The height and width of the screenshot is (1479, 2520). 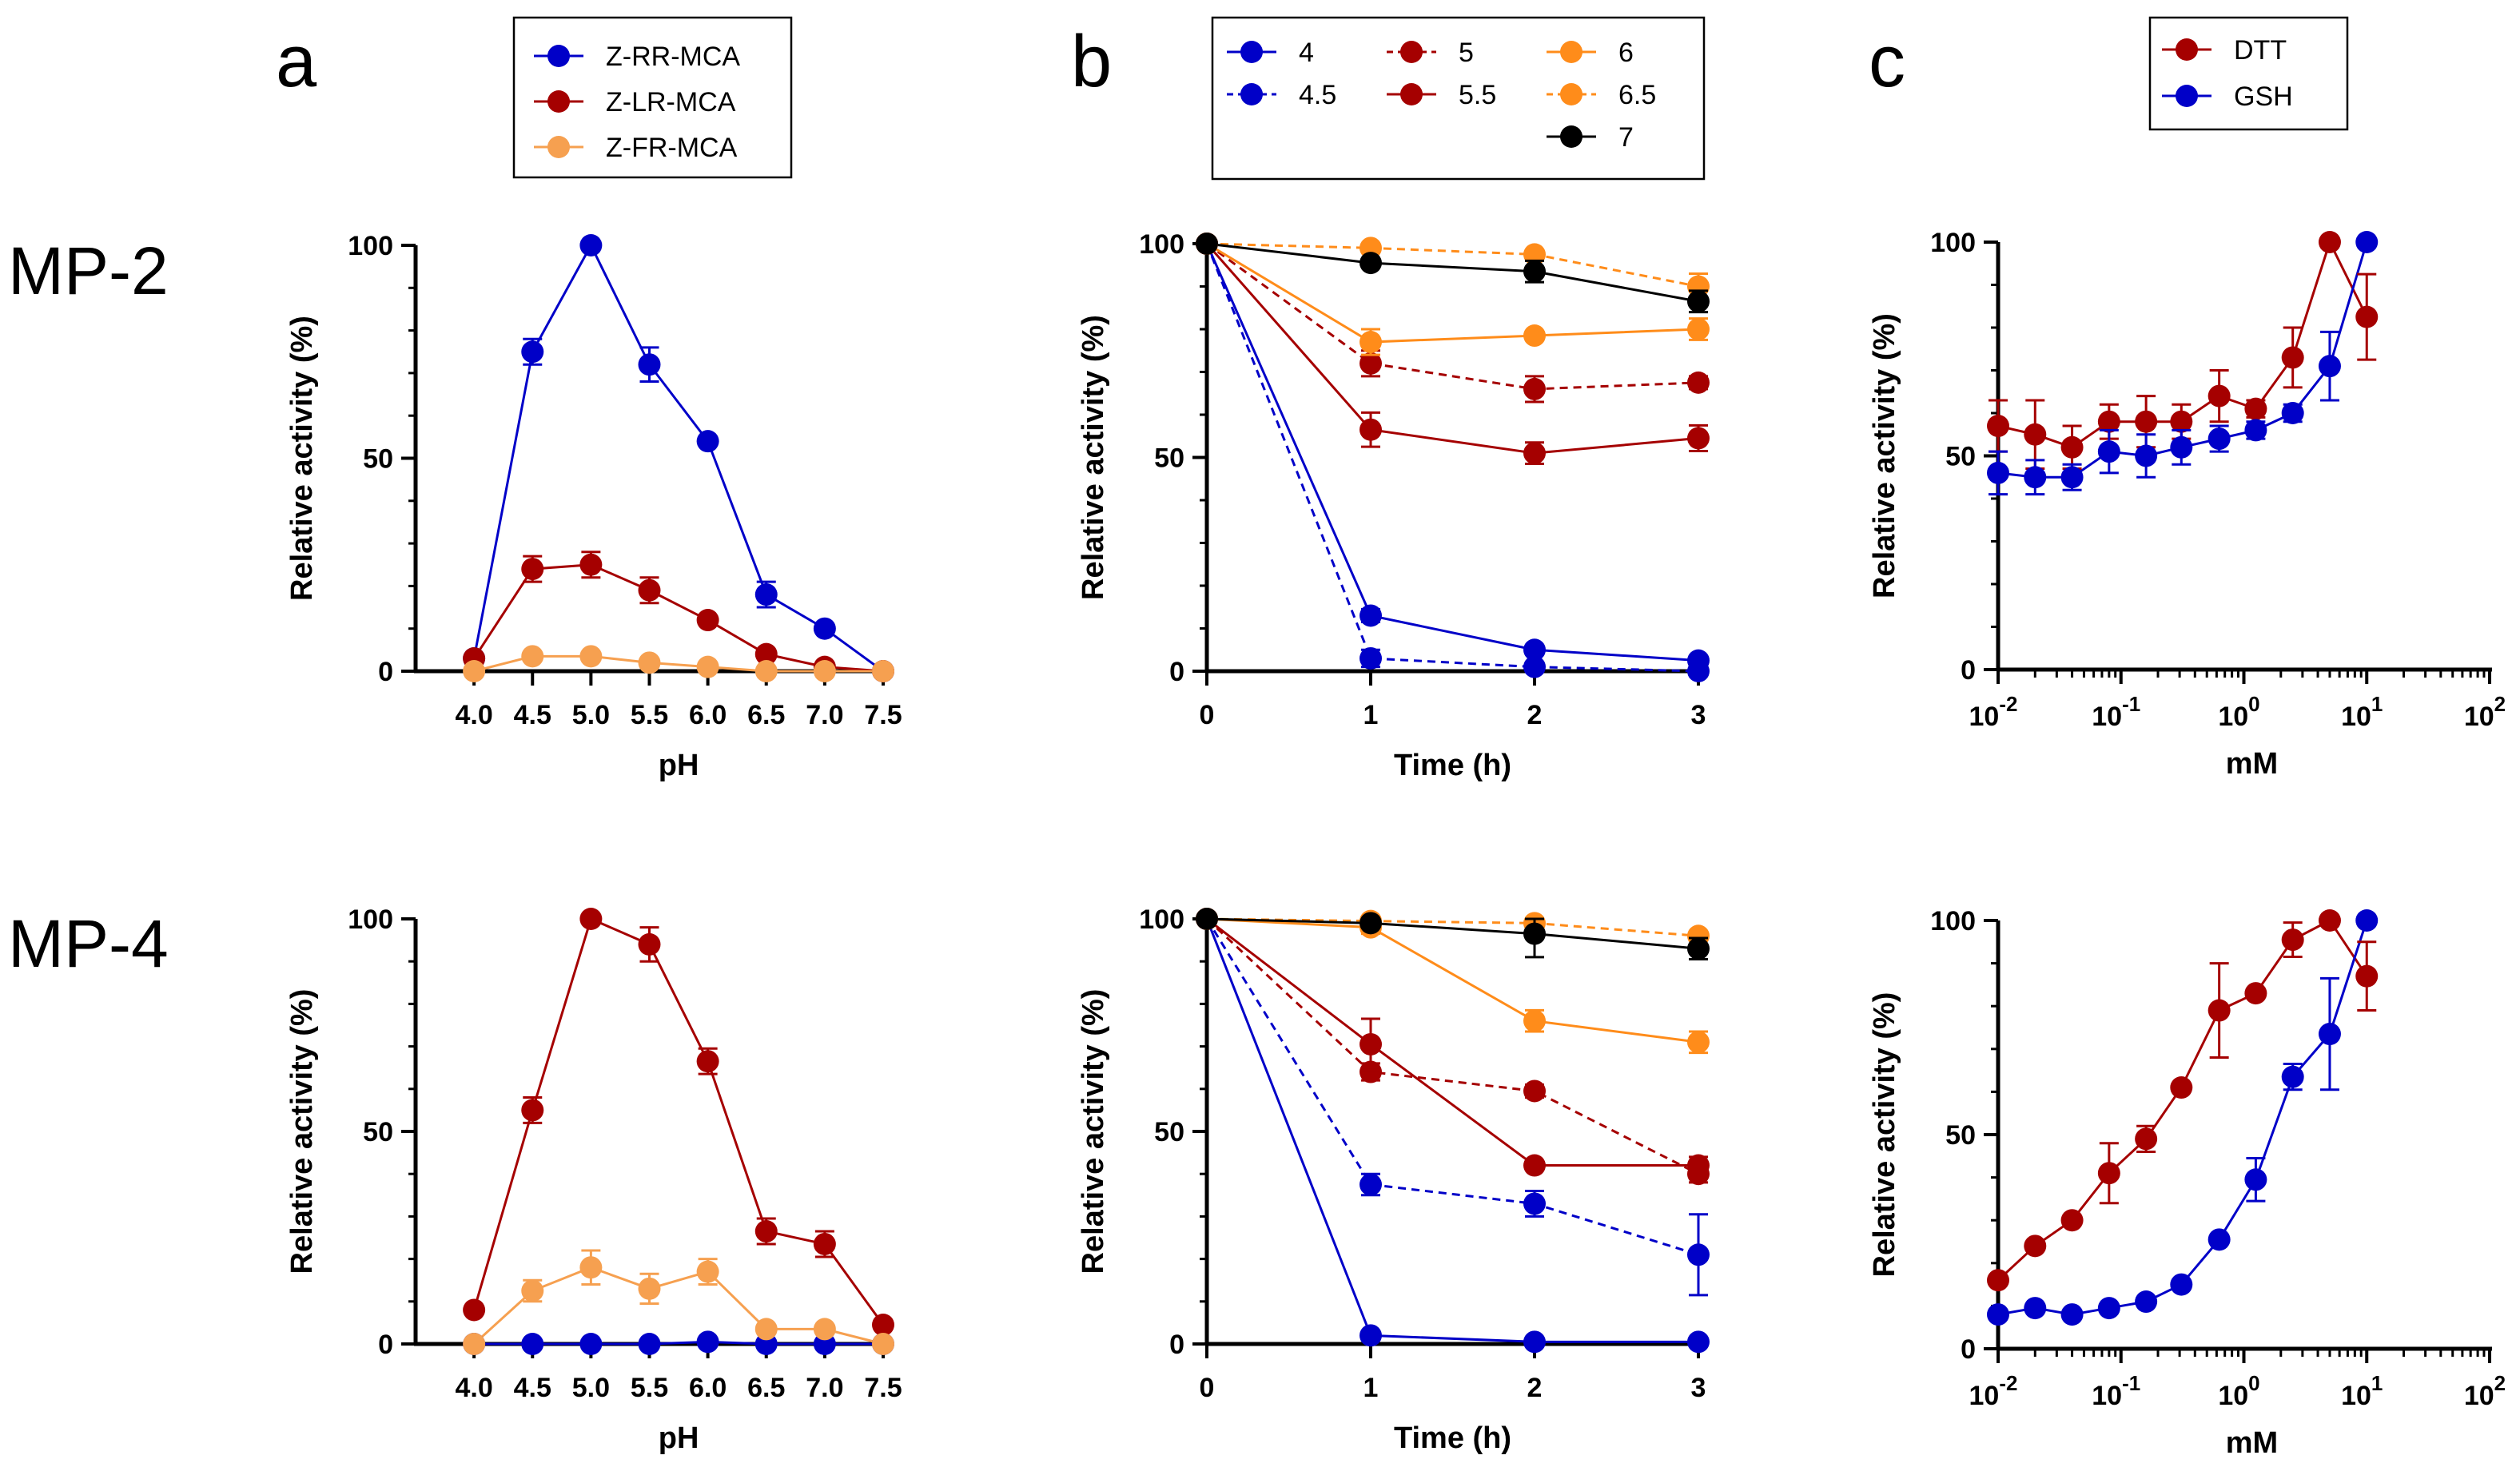 I want to click on y-tick-label: 50, so click(x=1169, y=458).